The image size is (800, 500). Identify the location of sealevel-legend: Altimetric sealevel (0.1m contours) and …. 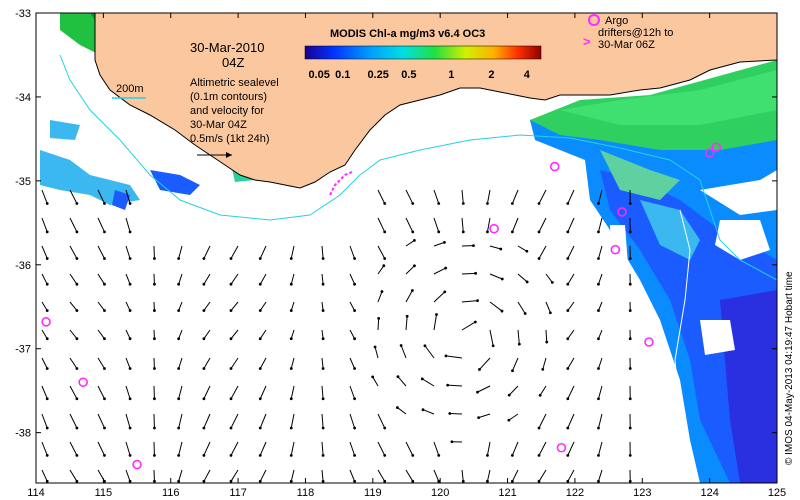
(234, 117).